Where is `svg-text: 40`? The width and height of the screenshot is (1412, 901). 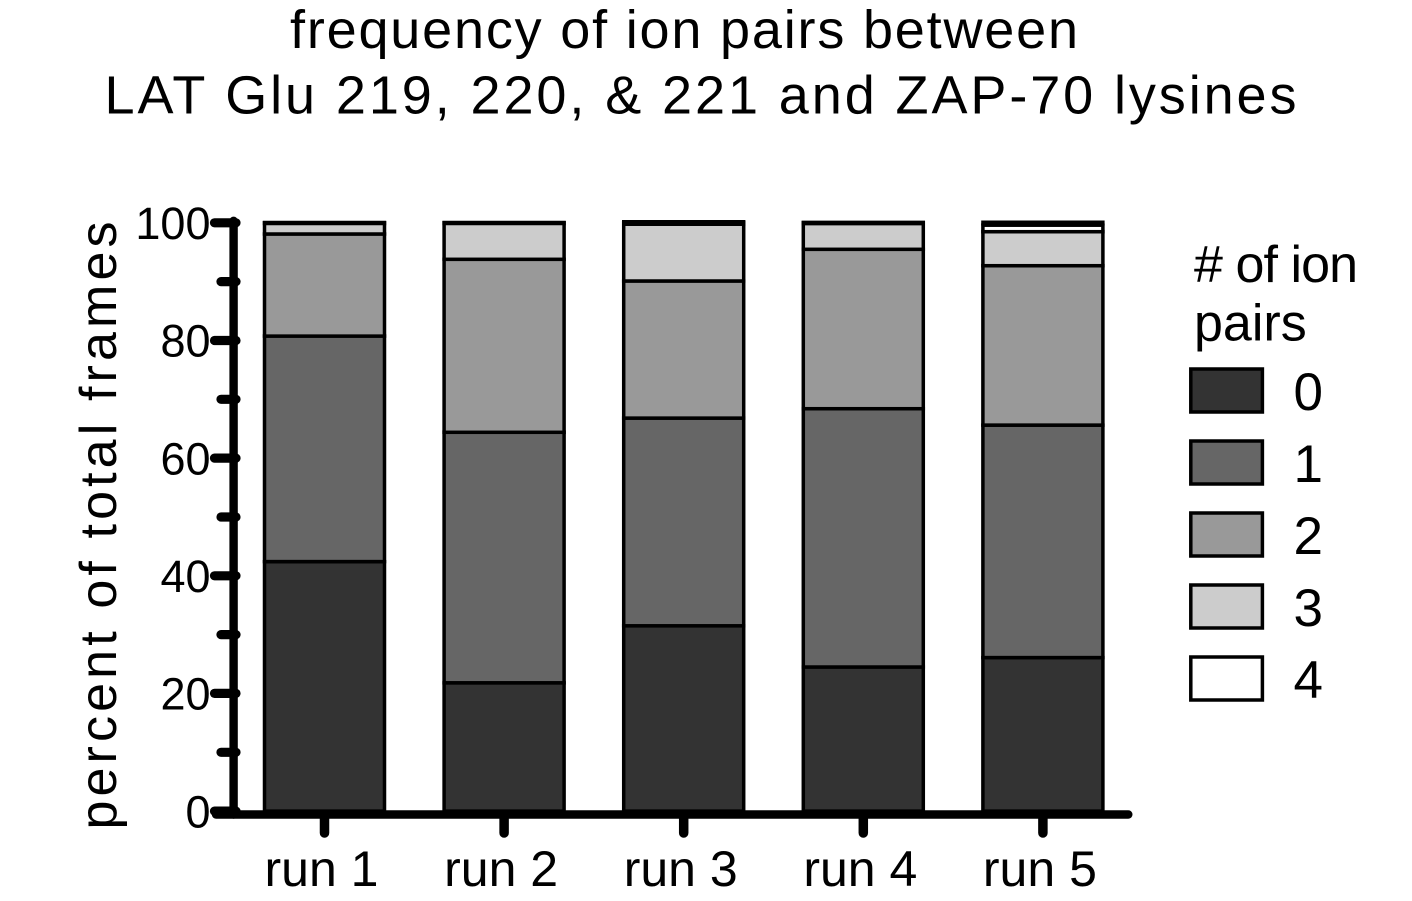
svg-text: 40 is located at coordinates (185, 576).